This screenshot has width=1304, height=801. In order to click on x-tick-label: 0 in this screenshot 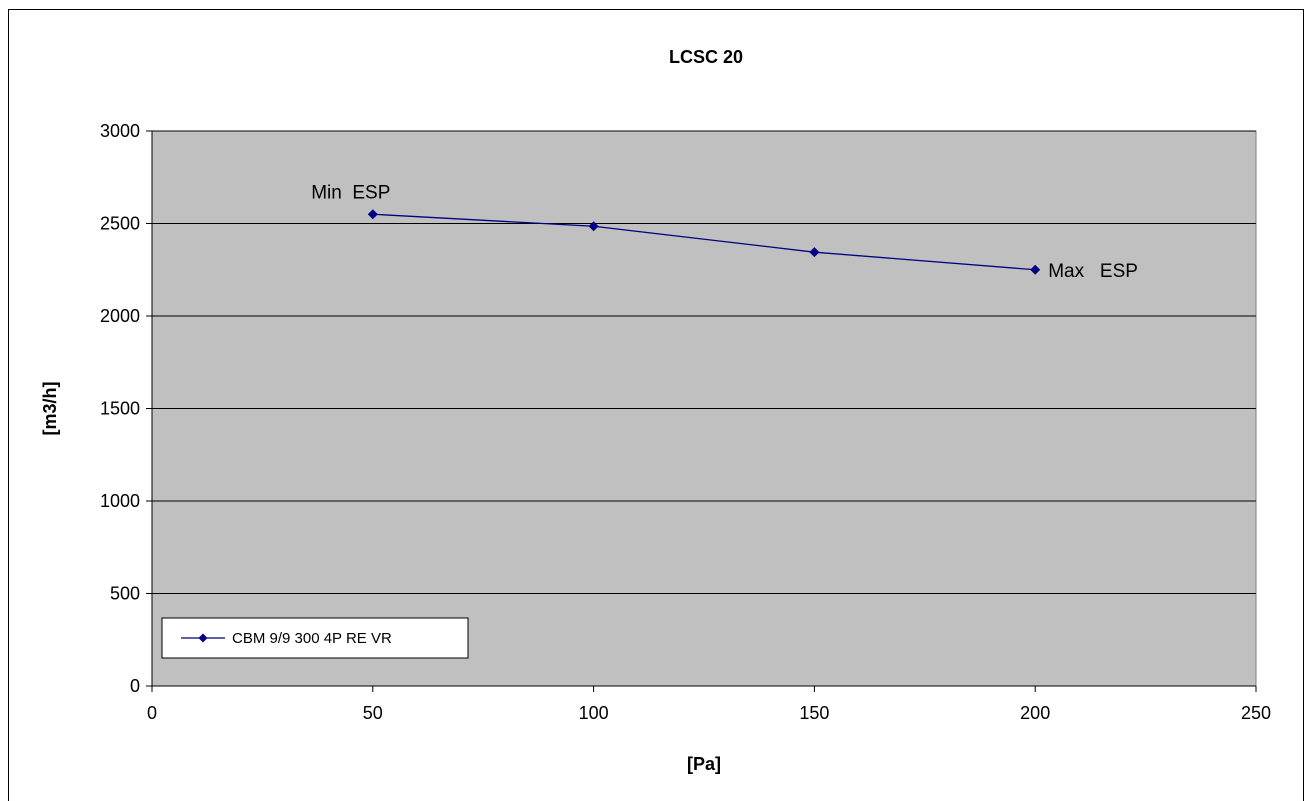, I will do `click(152, 713)`.